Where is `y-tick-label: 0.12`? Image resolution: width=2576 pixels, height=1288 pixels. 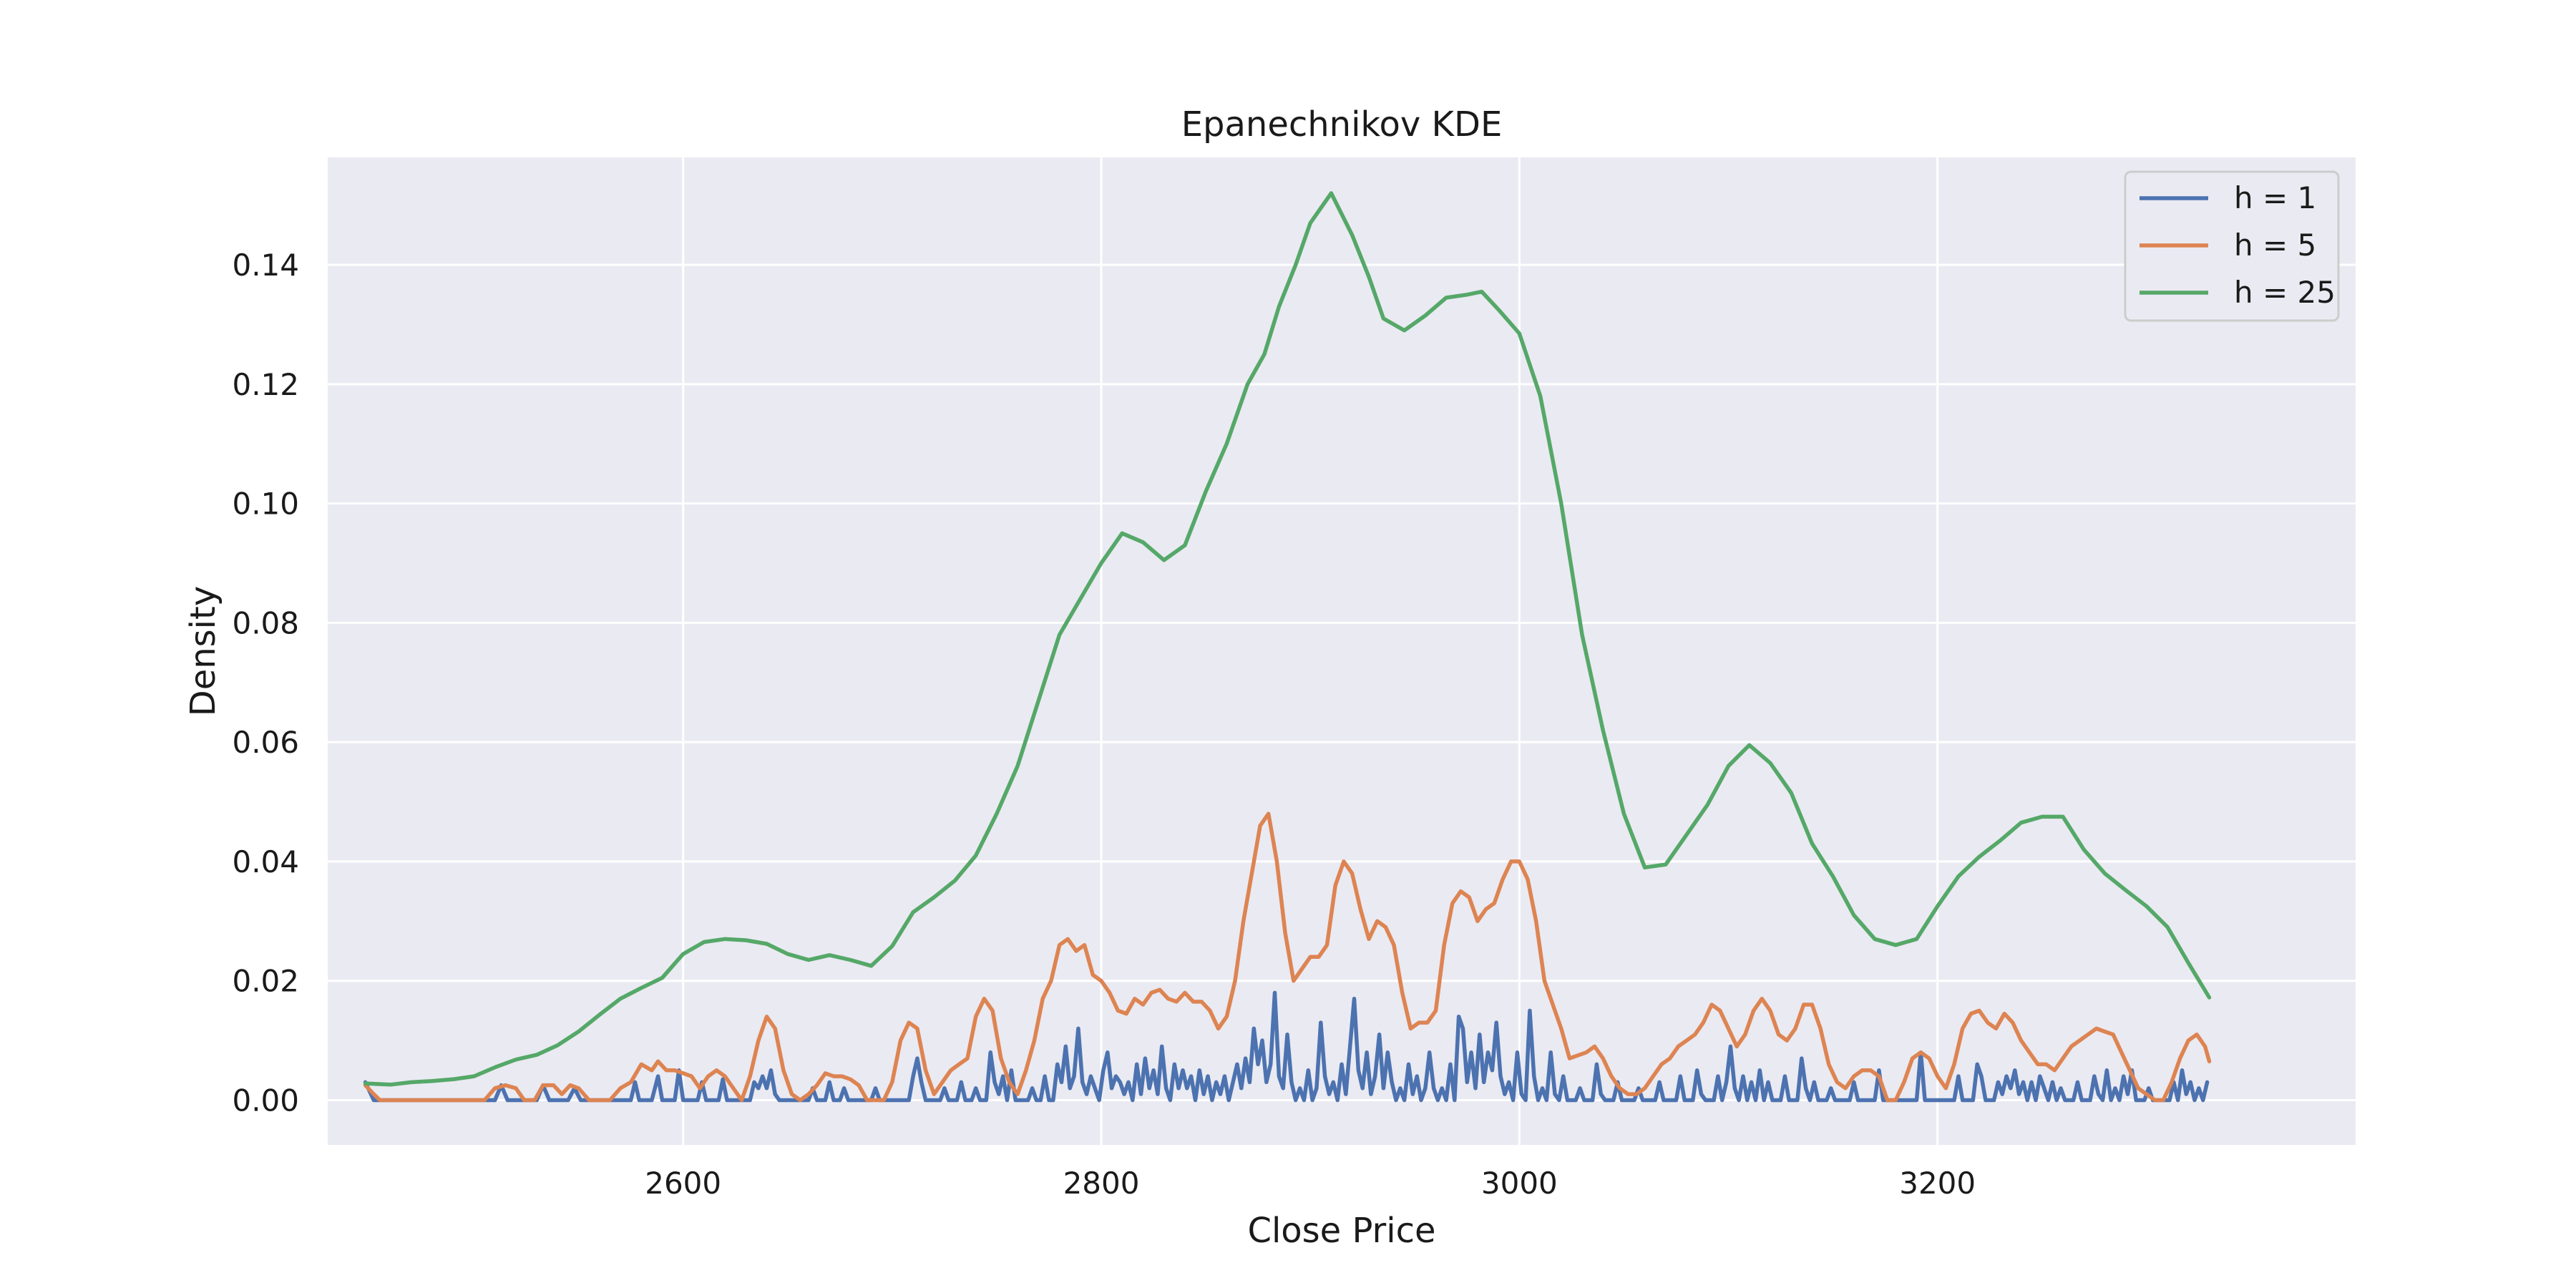
y-tick-label: 0.12 is located at coordinates (265, 384).